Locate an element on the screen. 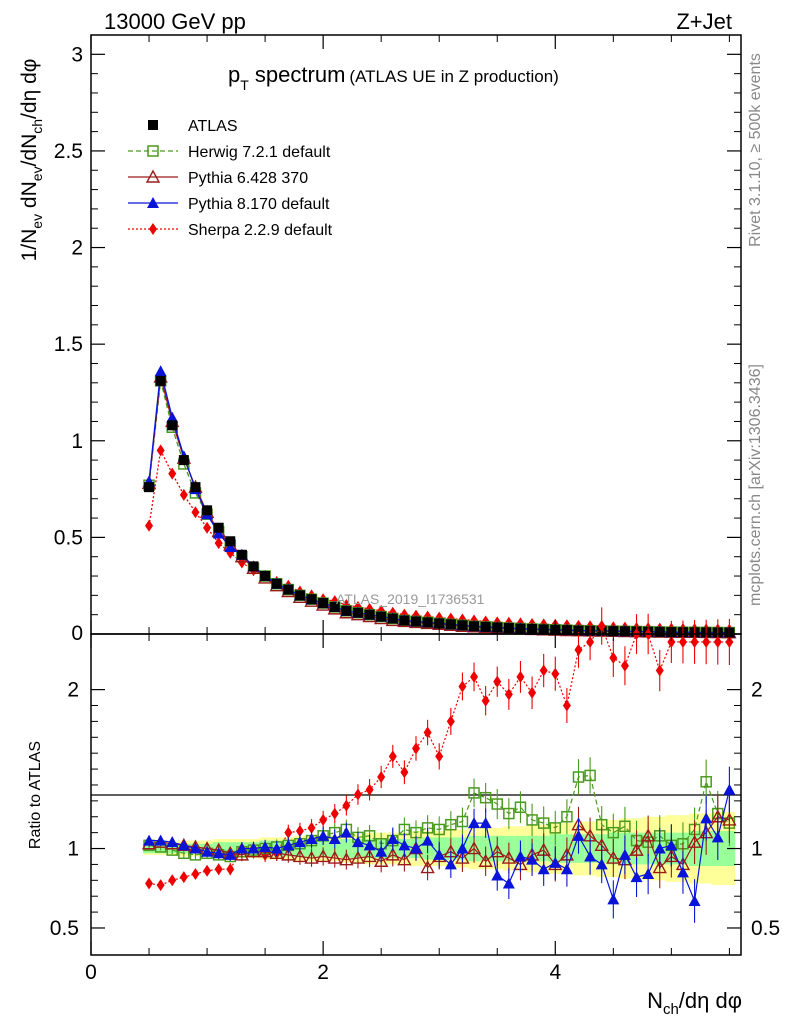  y-tick-label: 1 is located at coordinates (77, 441).